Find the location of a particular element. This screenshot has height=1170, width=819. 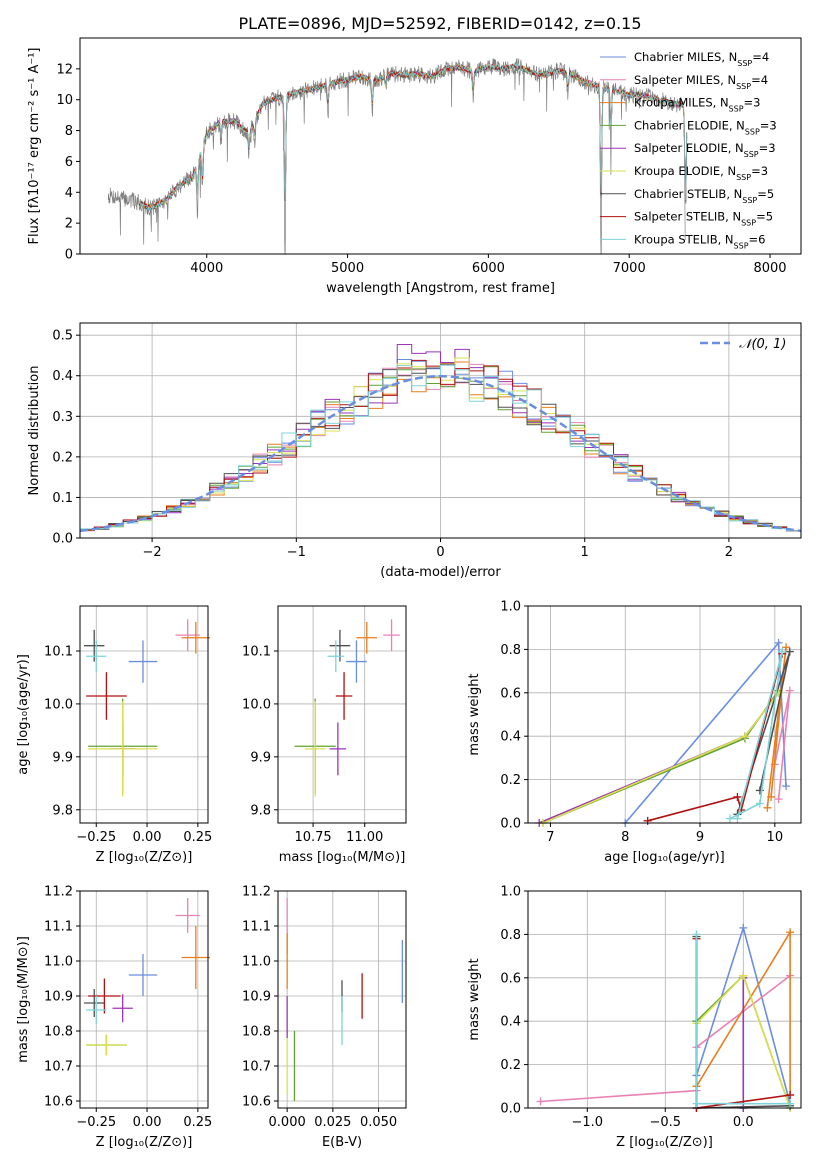

x-tick-label: 8 is located at coordinates (625, 837).